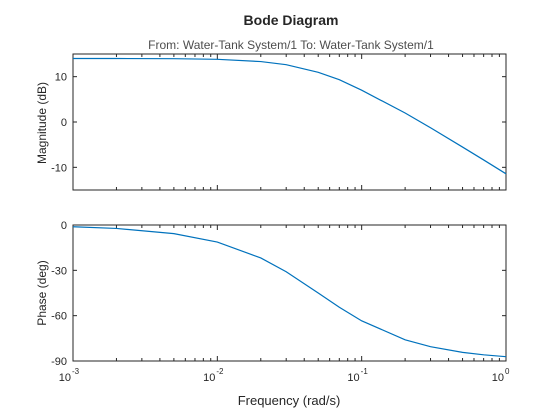  I want to click on phase-ytick-label: 0, so click(64, 226).